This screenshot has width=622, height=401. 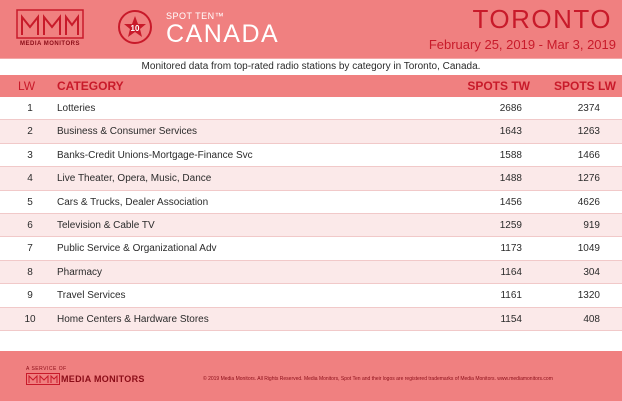 What do you see at coordinates (588, 179) in the screenshot?
I see `cell-spots-lw: 1276` at bounding box center [588, 179].